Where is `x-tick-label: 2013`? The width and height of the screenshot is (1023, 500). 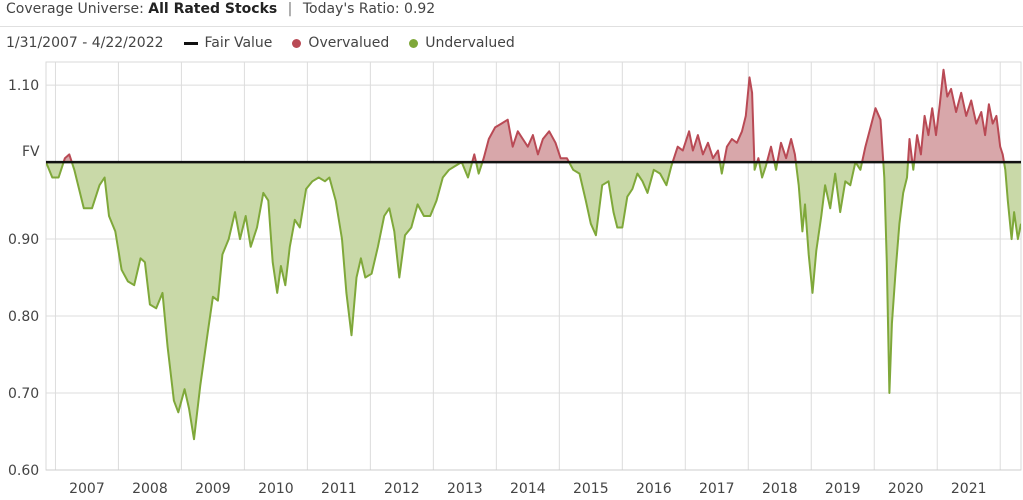 x-tick-label: 2013 is located at coordinates (465, 489).